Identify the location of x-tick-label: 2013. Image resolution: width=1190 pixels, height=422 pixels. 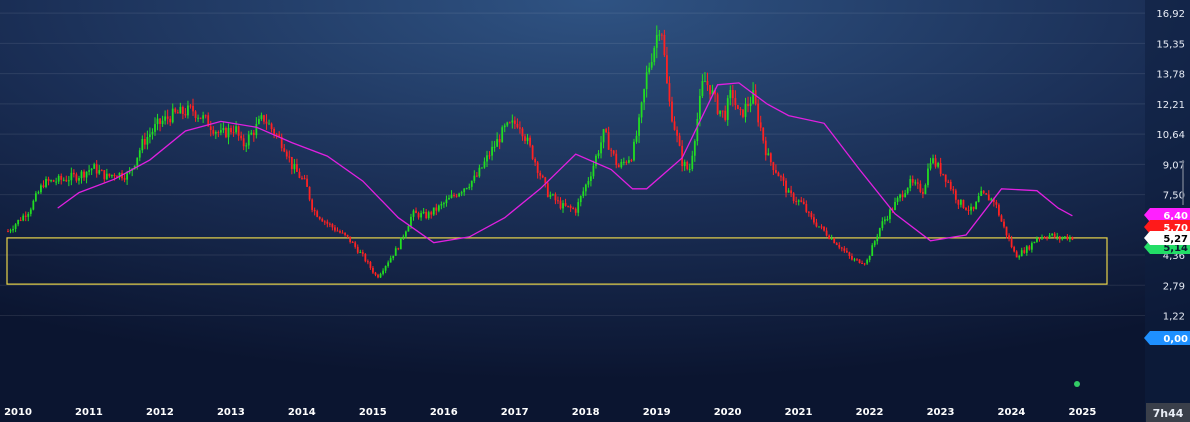
(231, 412).